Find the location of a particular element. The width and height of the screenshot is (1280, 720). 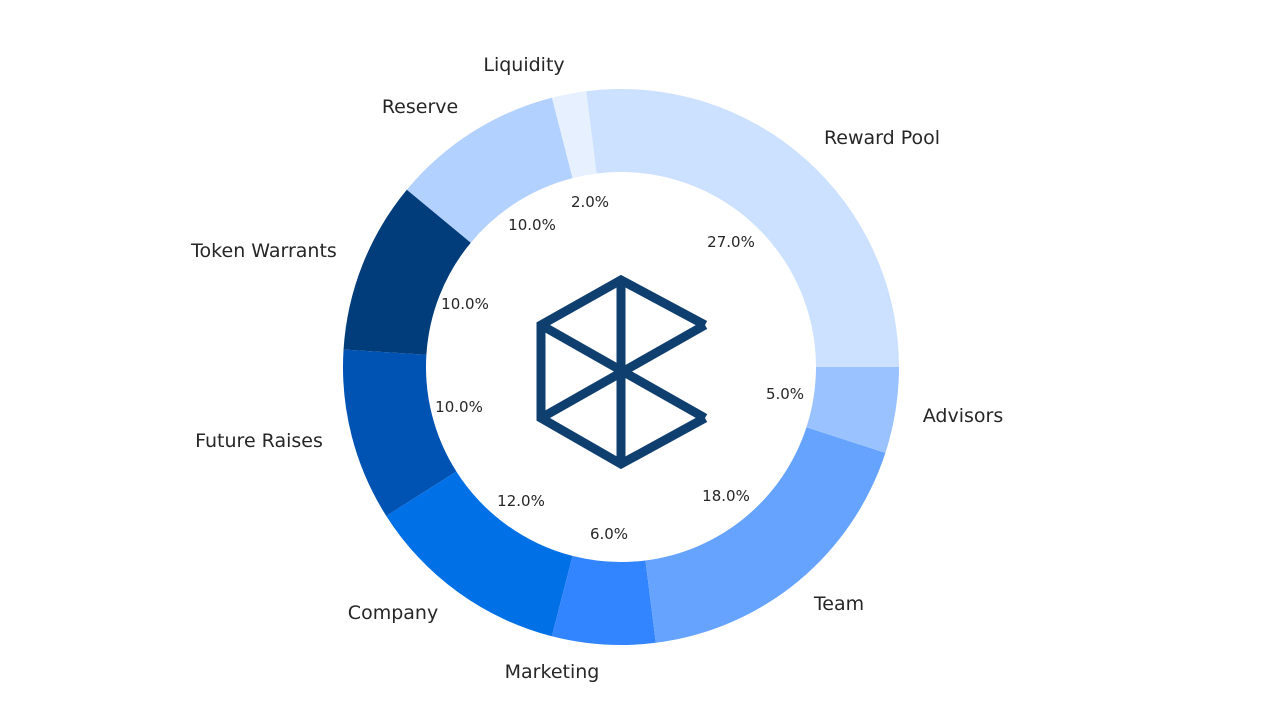

label-company: Company is located at coordinates (393, 613).